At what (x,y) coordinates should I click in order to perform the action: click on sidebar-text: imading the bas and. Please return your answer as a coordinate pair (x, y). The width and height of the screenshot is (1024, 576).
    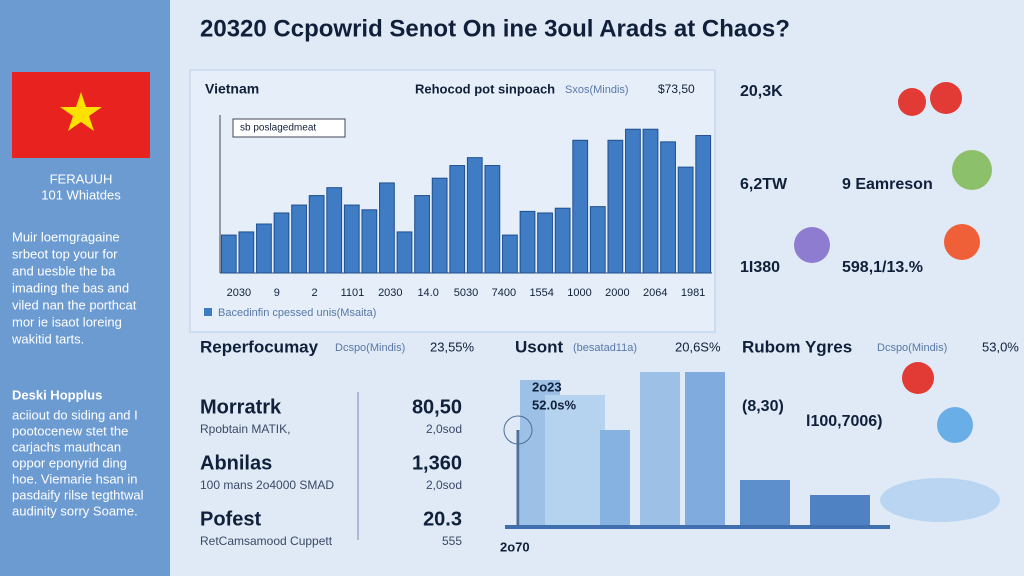
    Looking at the image, I should click on (70, 287).